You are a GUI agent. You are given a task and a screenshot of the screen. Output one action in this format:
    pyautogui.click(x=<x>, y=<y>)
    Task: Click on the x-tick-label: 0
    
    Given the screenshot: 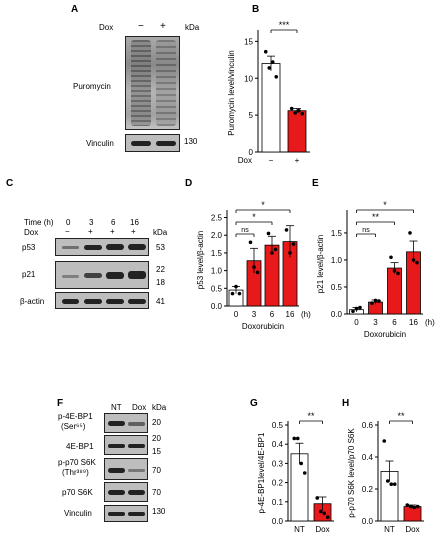 What is the action you would take?
    pyautogui.click(x=236, y=314)
    